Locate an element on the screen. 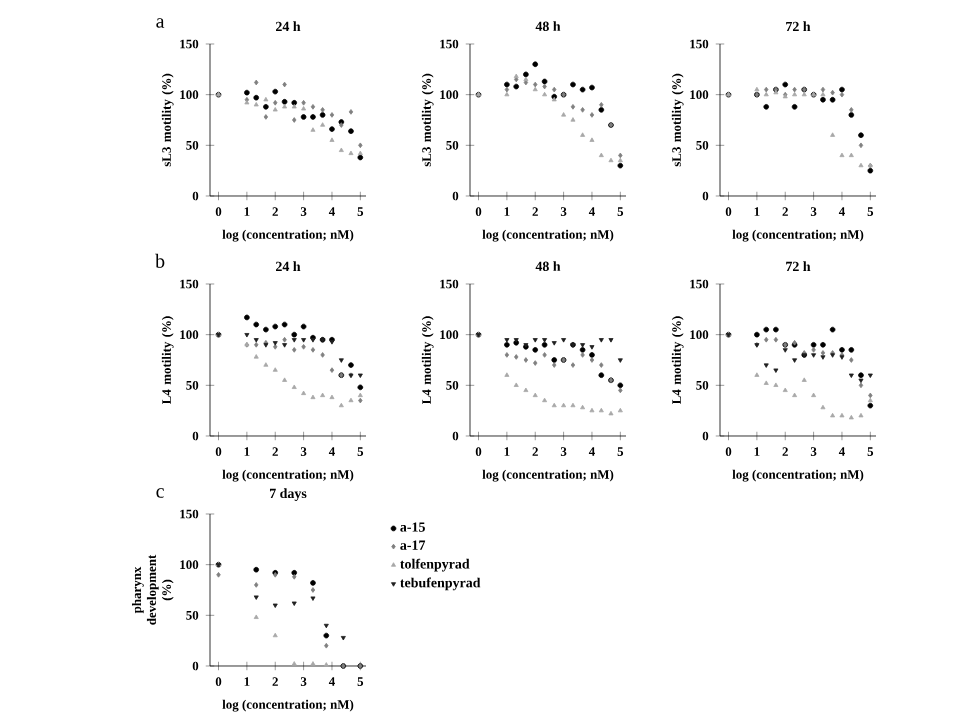  text: b is located at coordinates (160, 260).